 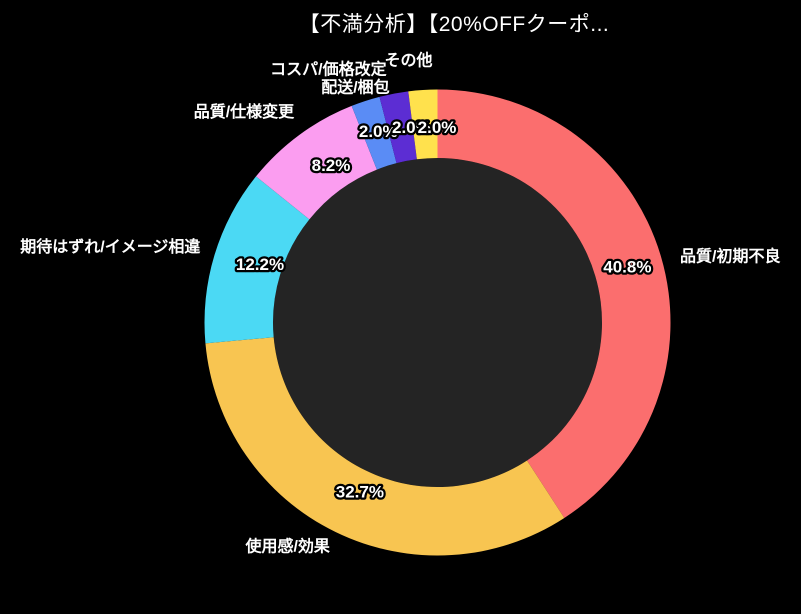 What do you see at coordinates (244, 111) in the screenshot?
I see `category-label-3: 品質/仕様変更` at bounding box center [244, 111].